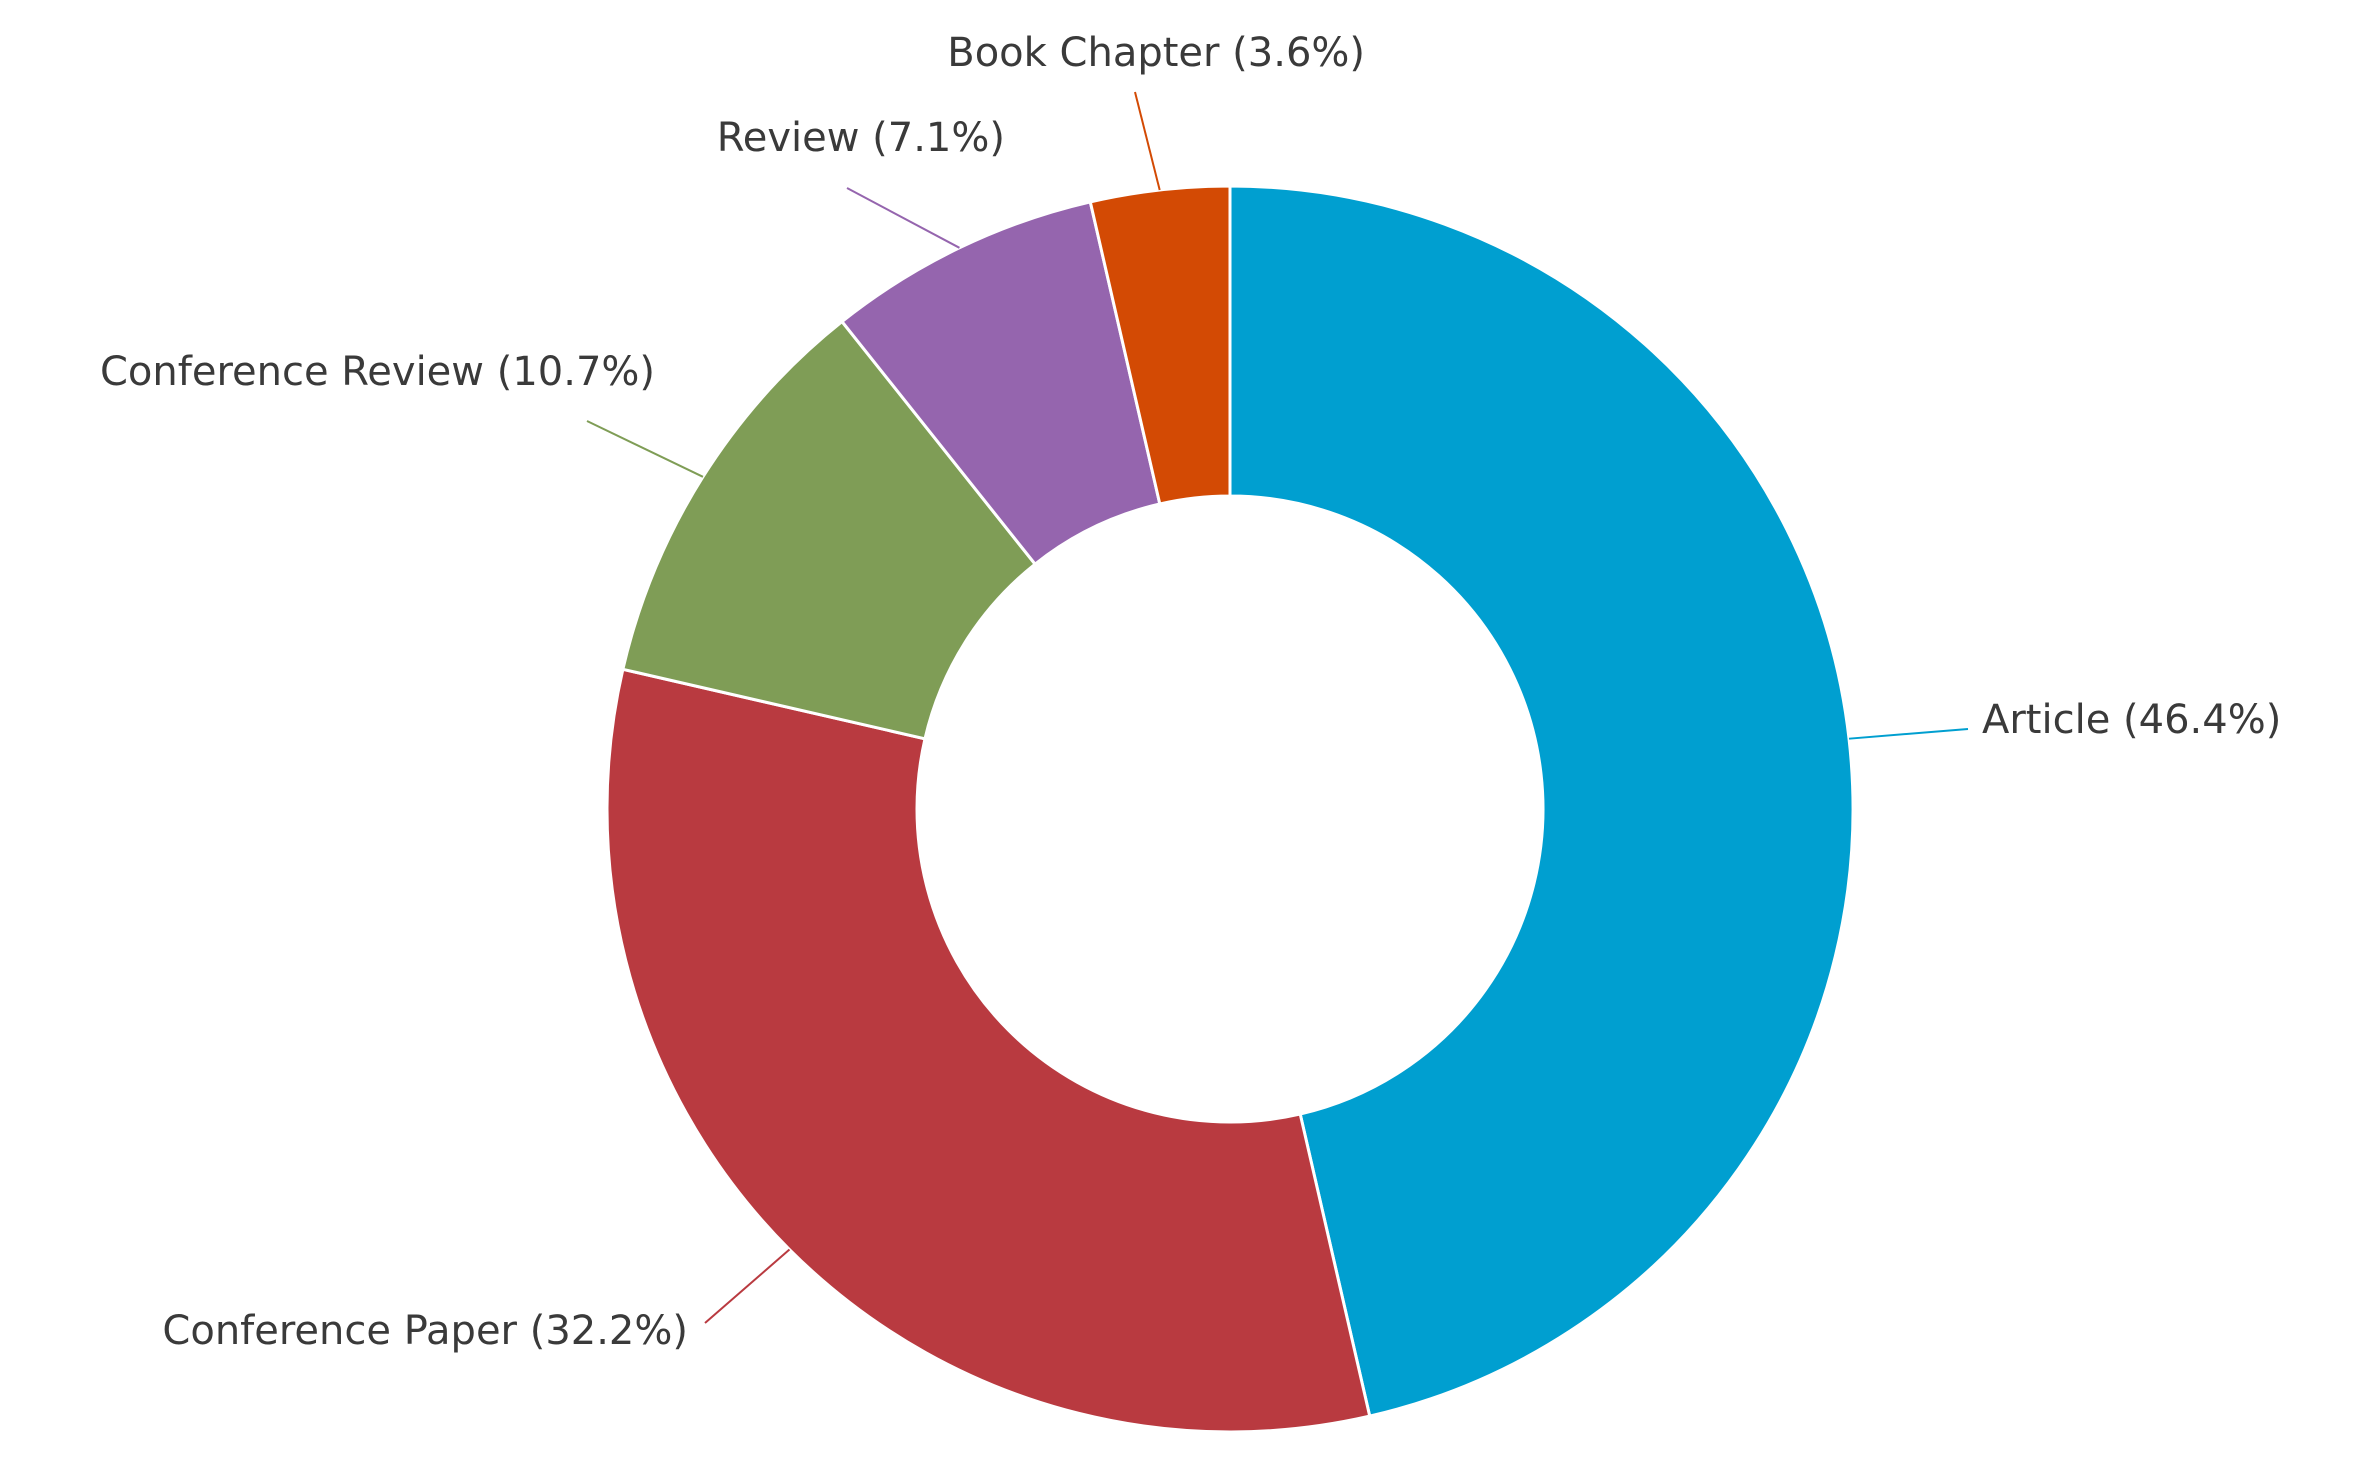 Image resolution: width=2360 pixels, height=1476 pixels. What do you see at coordinates (2131, 720) in the screenshot?
I see `data-label-article: Article (46.4%)` at bounding box center [2131, 720].